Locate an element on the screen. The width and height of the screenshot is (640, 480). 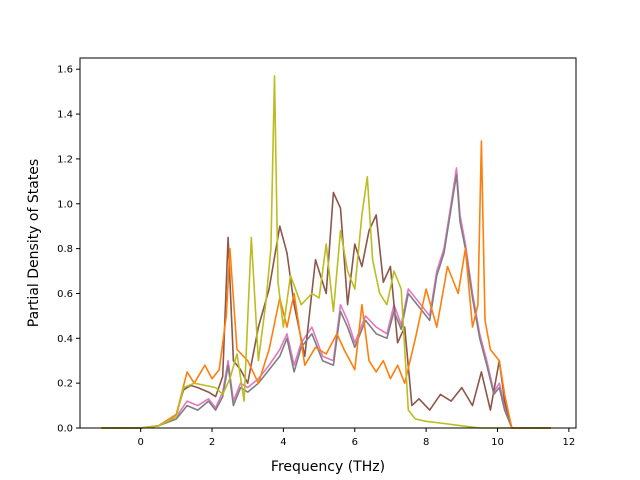
y-tick-label: 0.0 is located at coordinates (65, 429).